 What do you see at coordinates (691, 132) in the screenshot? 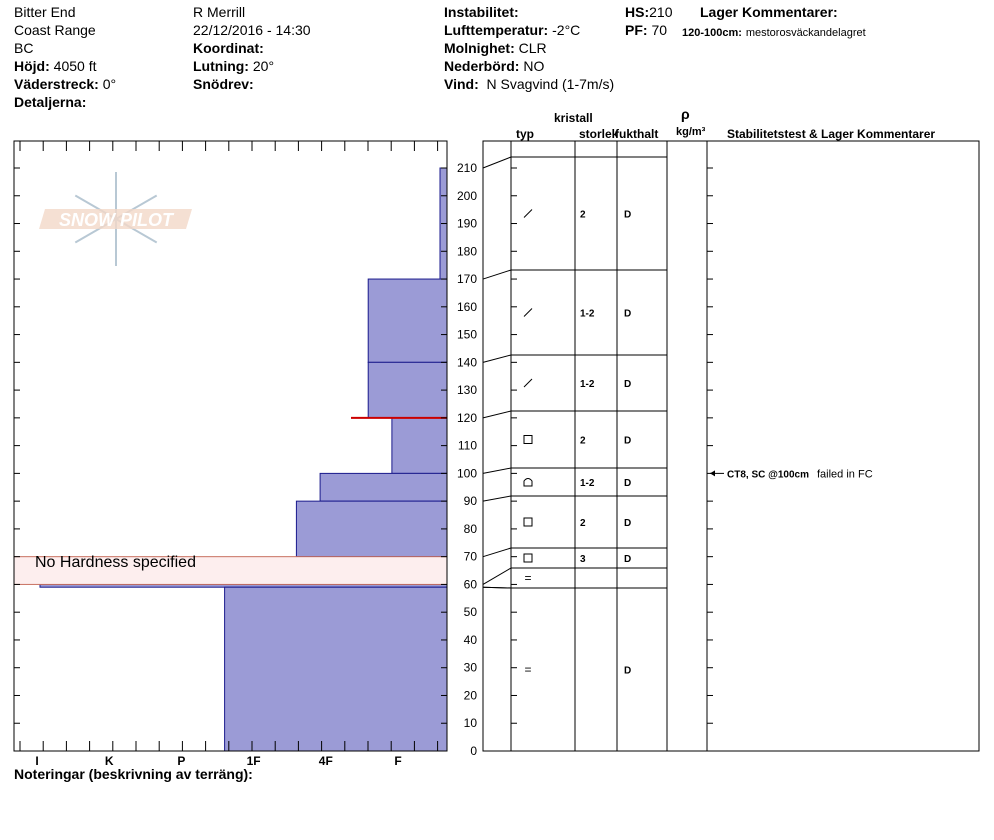
I see `column-density-unit: kg/m³` at bounding box center [691, 132].